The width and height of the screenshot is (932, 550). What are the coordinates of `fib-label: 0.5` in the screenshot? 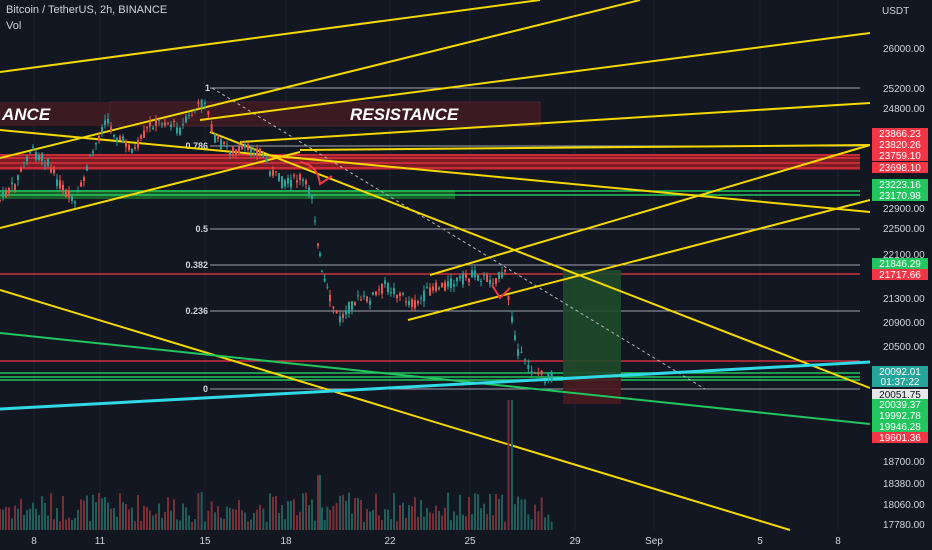 It's located at (201, 229).